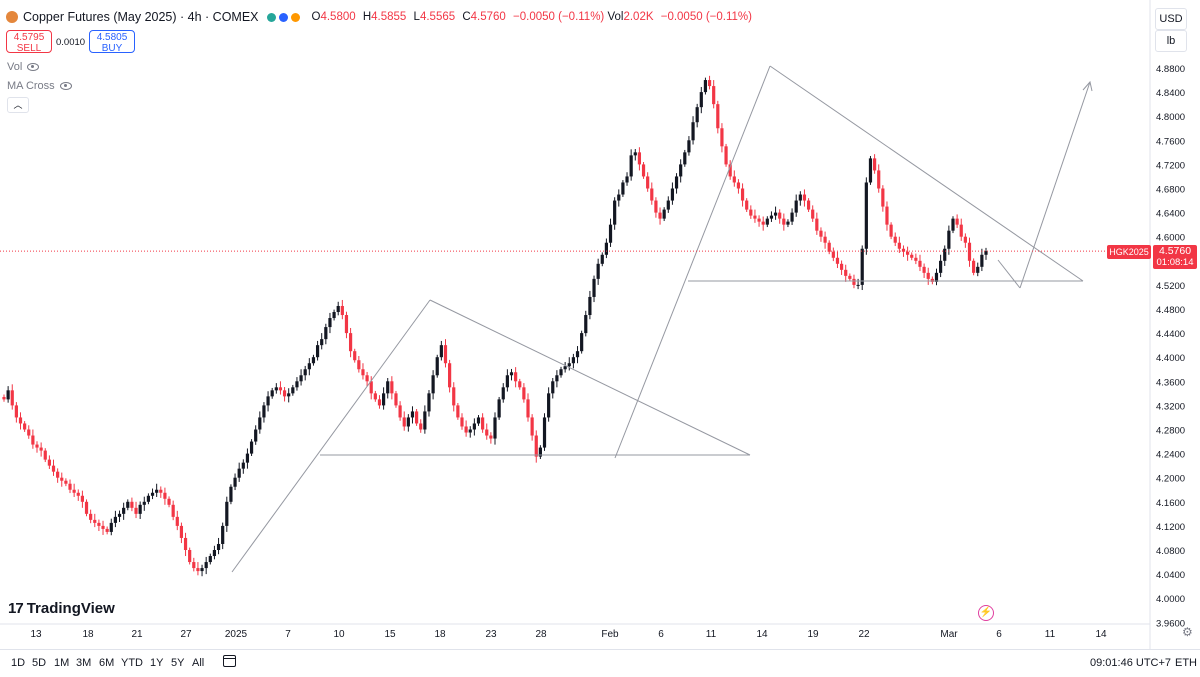 This screenshot has height=677, width=1200. What do you see at coordinates (84, 663) in the screenshot?
I see `range-3m: 3M` at bounding box center [84, 663].